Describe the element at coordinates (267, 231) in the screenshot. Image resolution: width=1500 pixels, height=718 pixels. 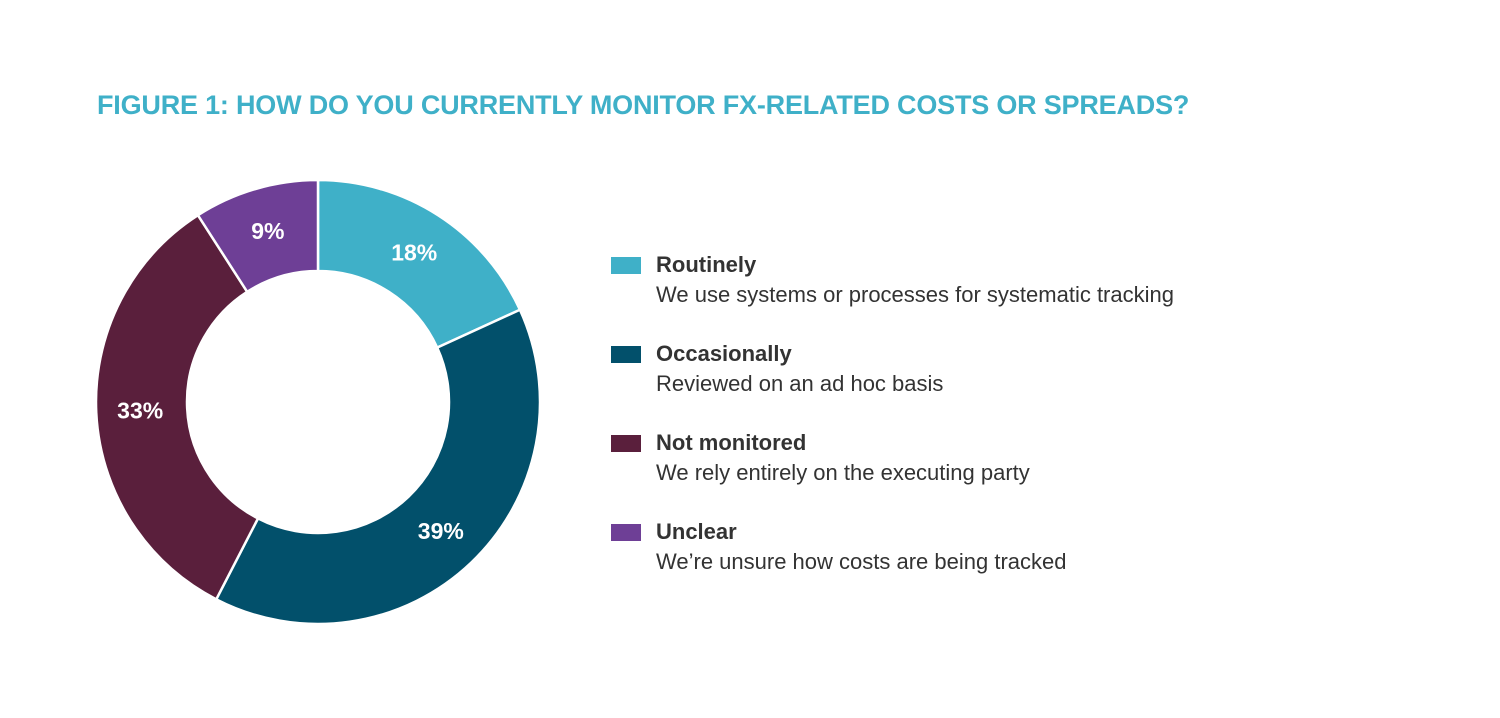
I see `slice-label-unclear: 9%` at that location.